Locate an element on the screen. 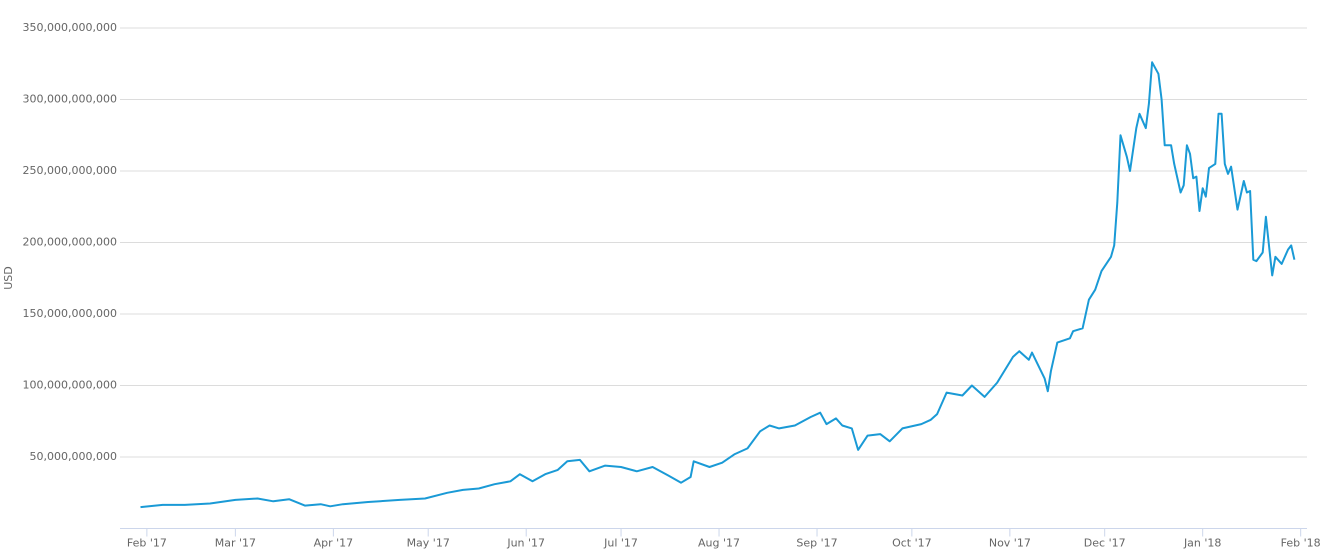 This screenshot has width=1329, height=557. y-tick-label: 200,000,000,000 is located at coordinates (70, 242).